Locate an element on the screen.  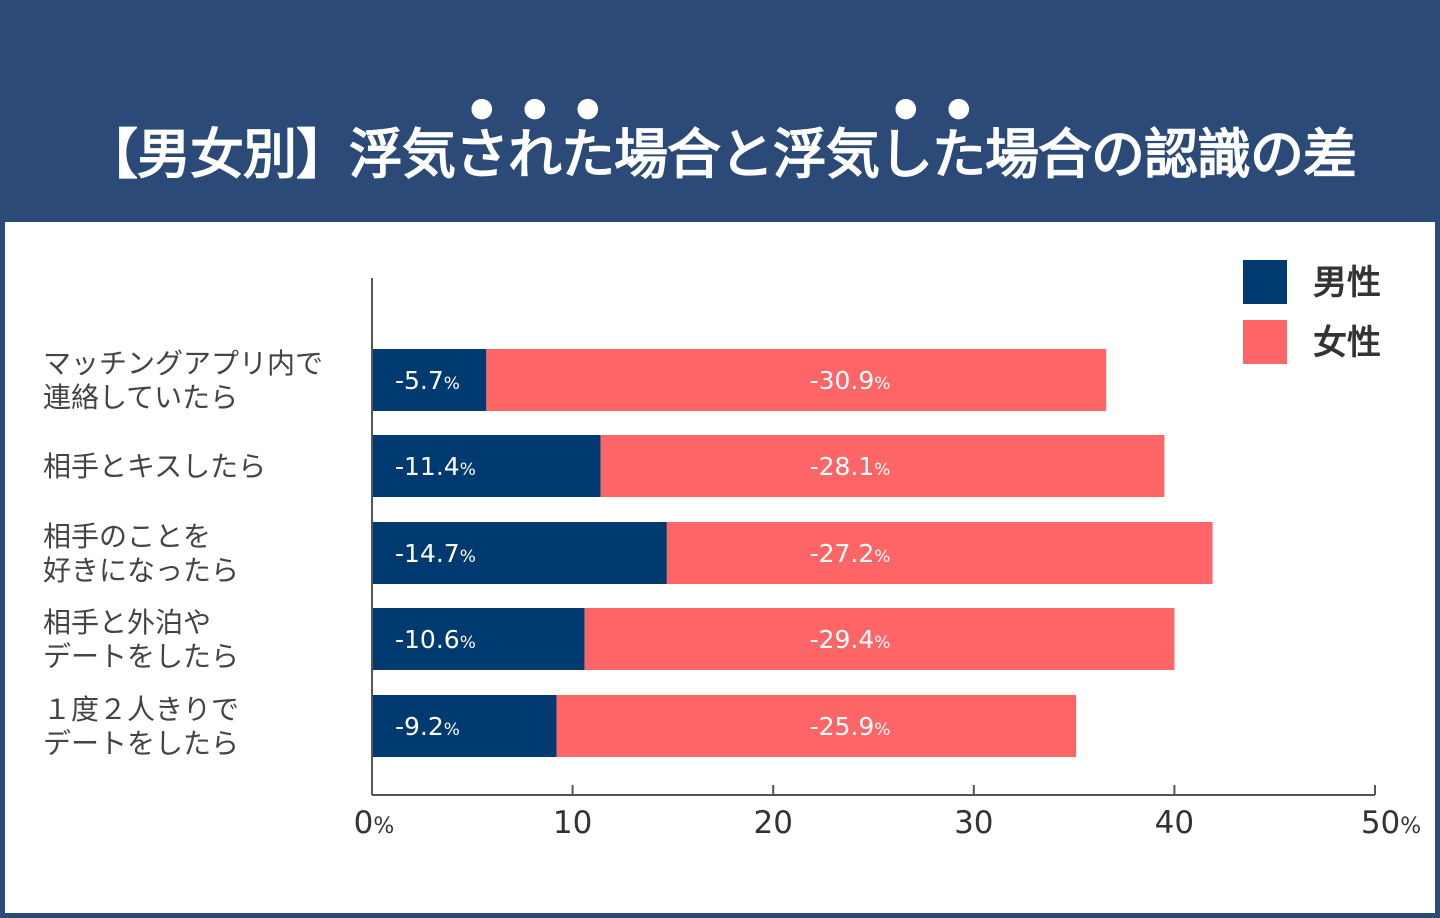
category-label: 相手と外泊や is located at coordinates (127, 622).